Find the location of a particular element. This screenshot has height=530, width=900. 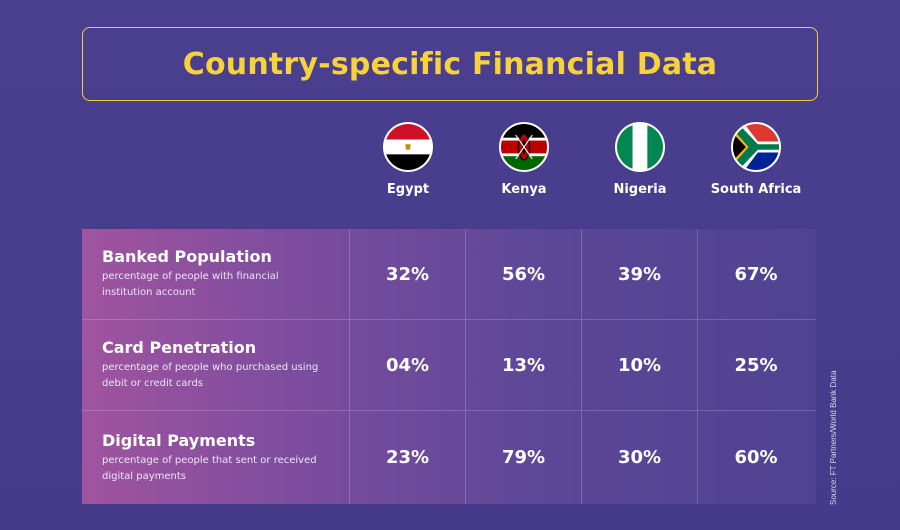

country-header-kenya: Kenya is located at coordinates (524, 159).